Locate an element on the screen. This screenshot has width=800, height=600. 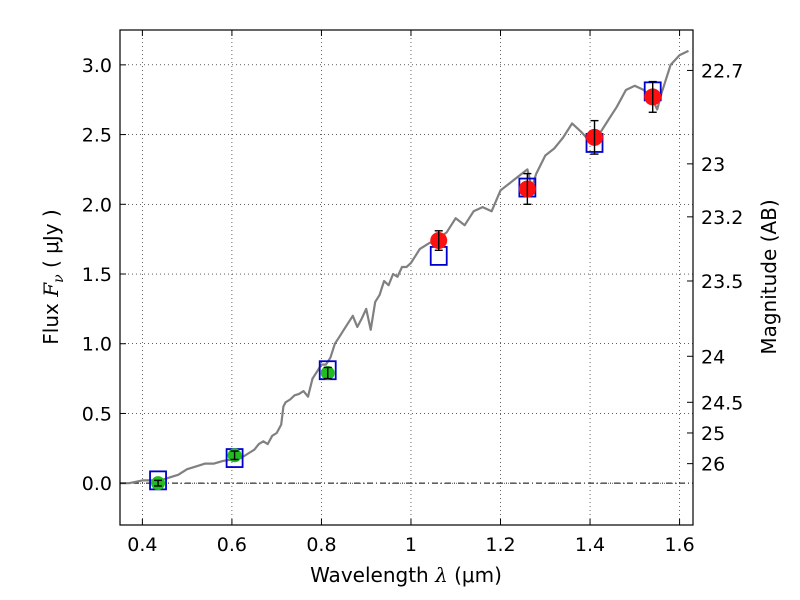
magnitude-tick-label: 24 is located at coordinates (713, 357).